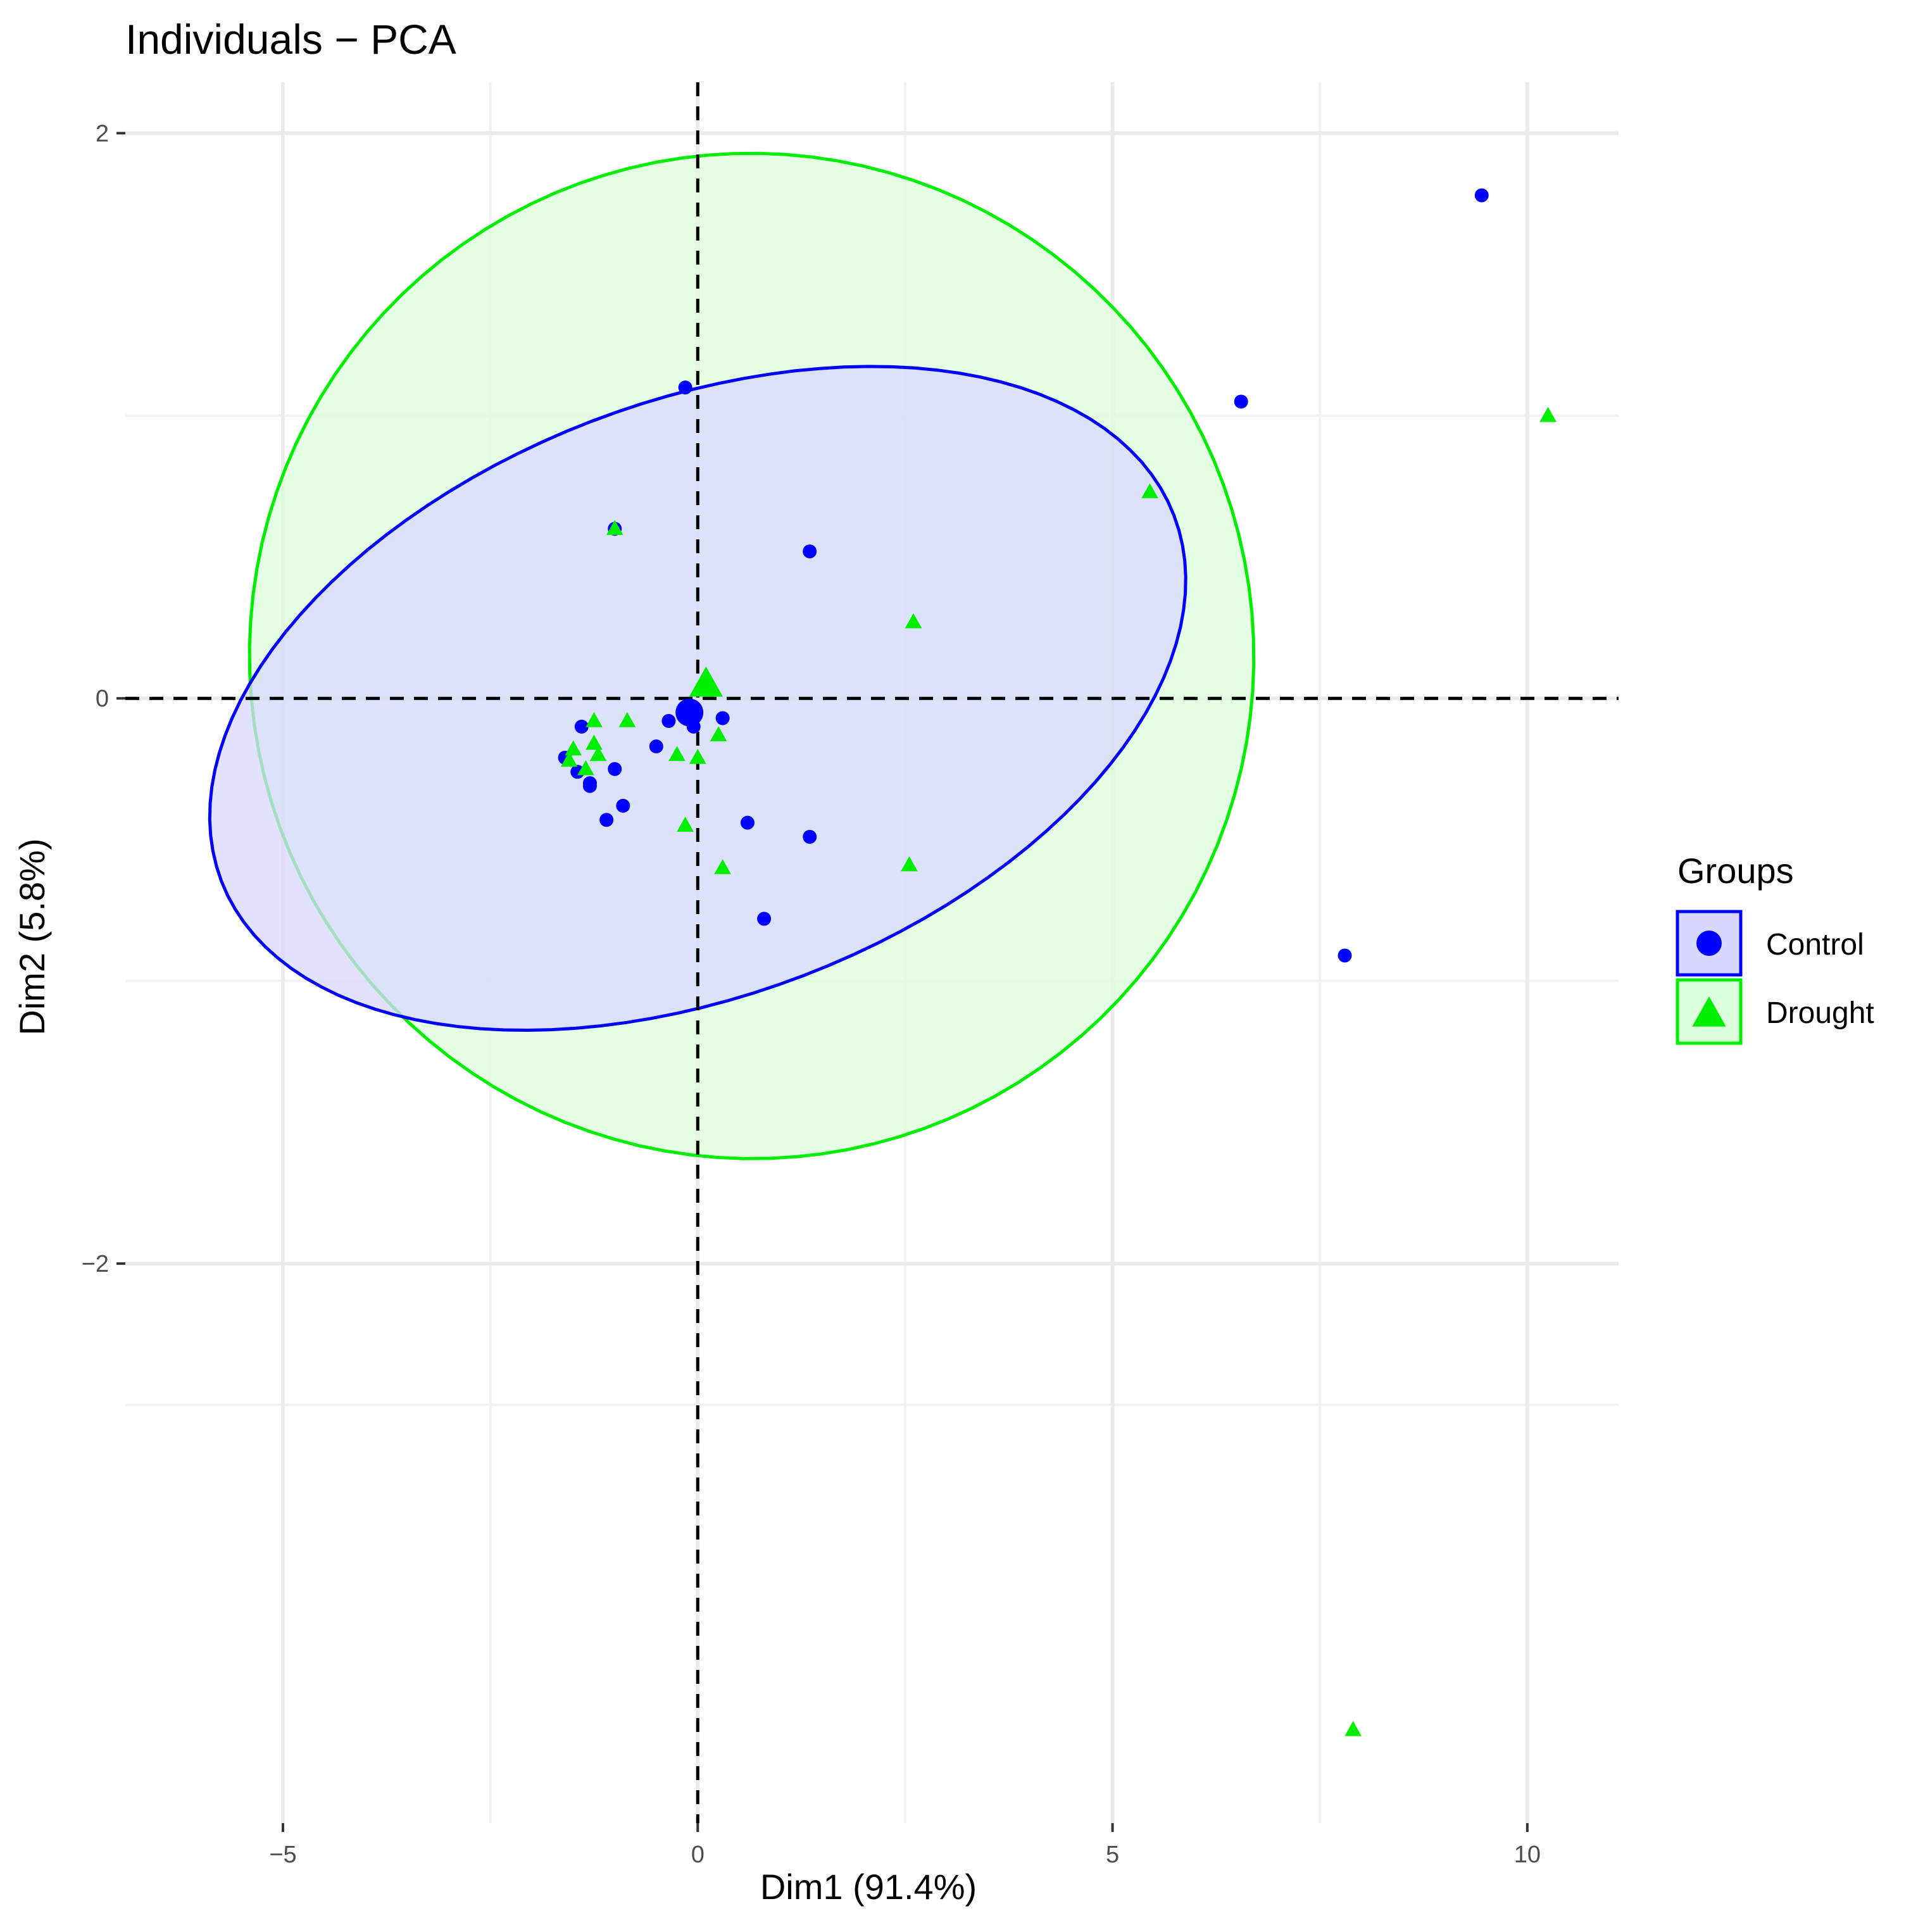  Describe the element at coordinates (1815, 945) in the screenshot. I see `legend-label-control: Control` at that location.